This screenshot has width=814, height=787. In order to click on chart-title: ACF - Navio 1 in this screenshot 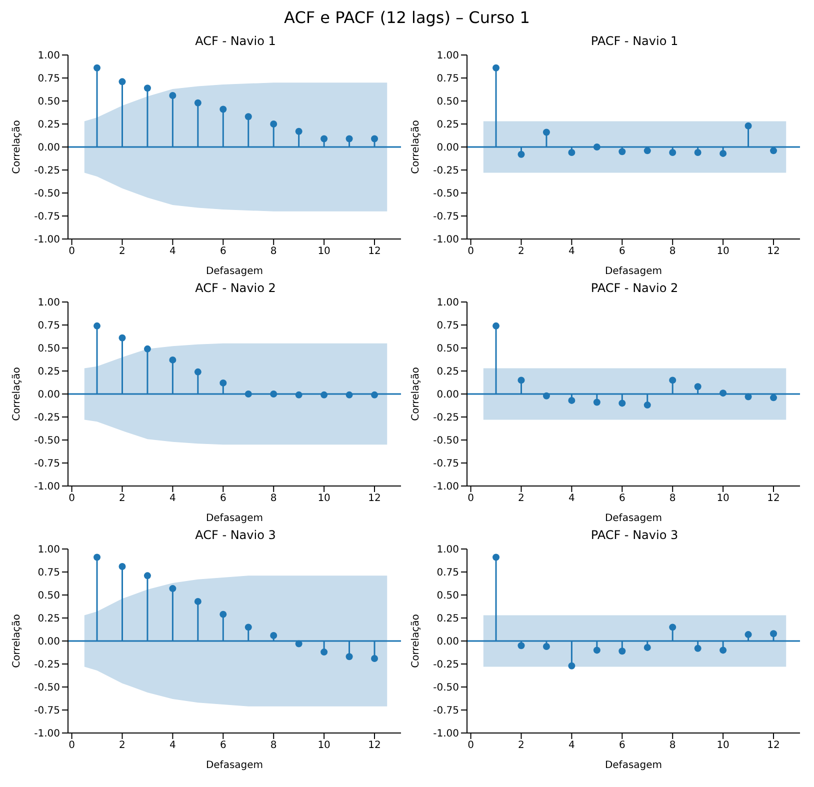, I will do `click(235, 41)`.